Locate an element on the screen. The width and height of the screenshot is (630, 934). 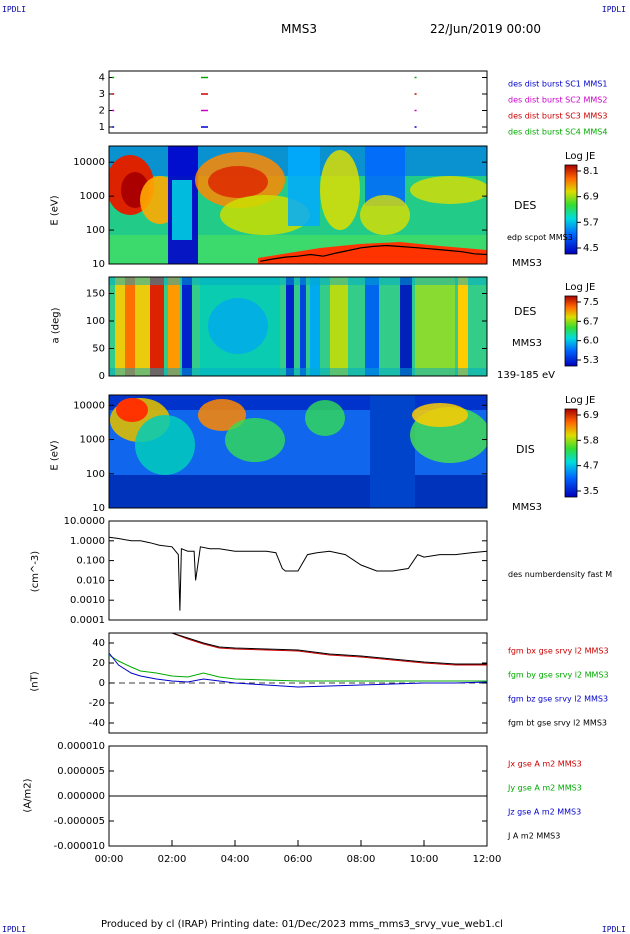
bfield-y-axis: -40 -20 0 20 40 is located at coordinates (288, 683).